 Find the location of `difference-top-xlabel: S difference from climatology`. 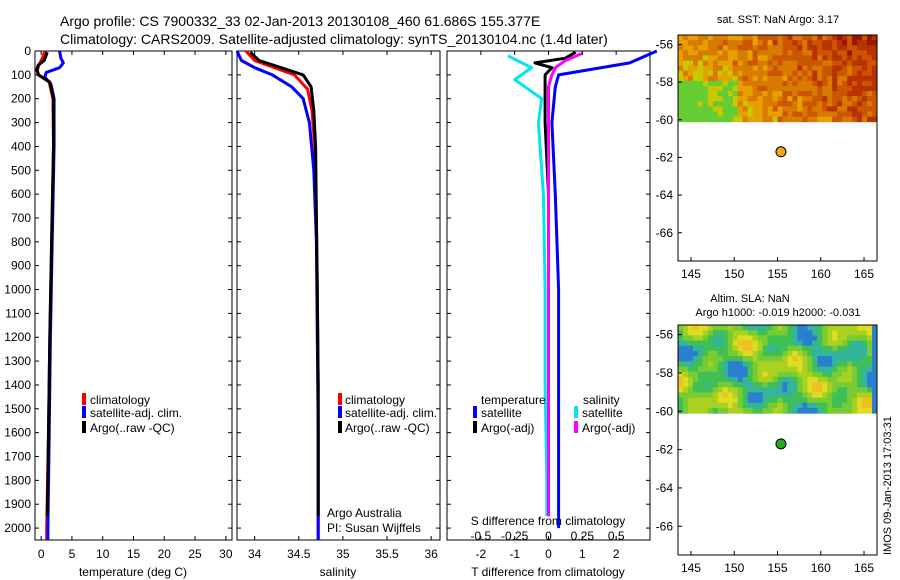

difference-top-xlabel: S difference from climatology is located at coordinates (548, 521).